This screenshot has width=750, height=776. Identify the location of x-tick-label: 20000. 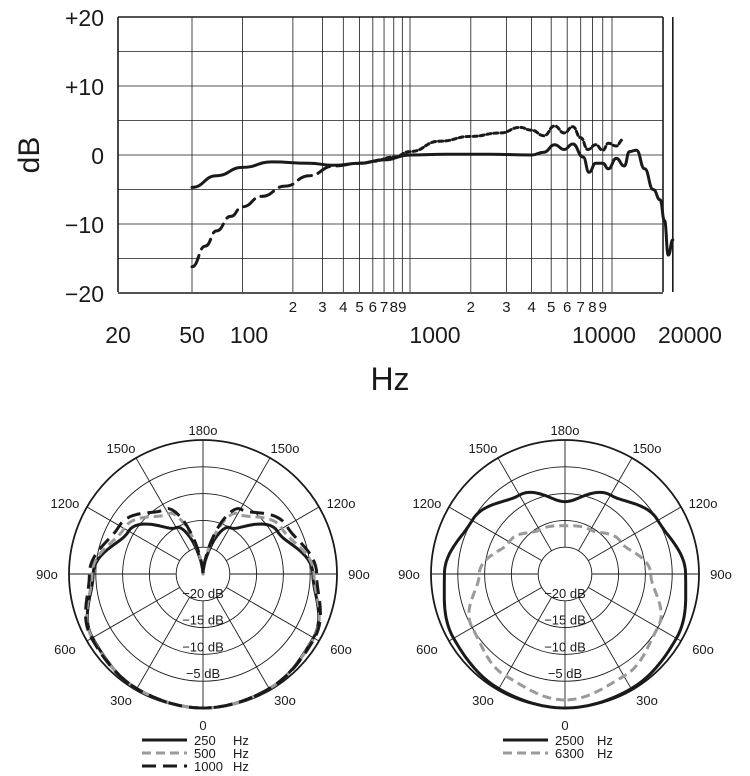
(690, 335).